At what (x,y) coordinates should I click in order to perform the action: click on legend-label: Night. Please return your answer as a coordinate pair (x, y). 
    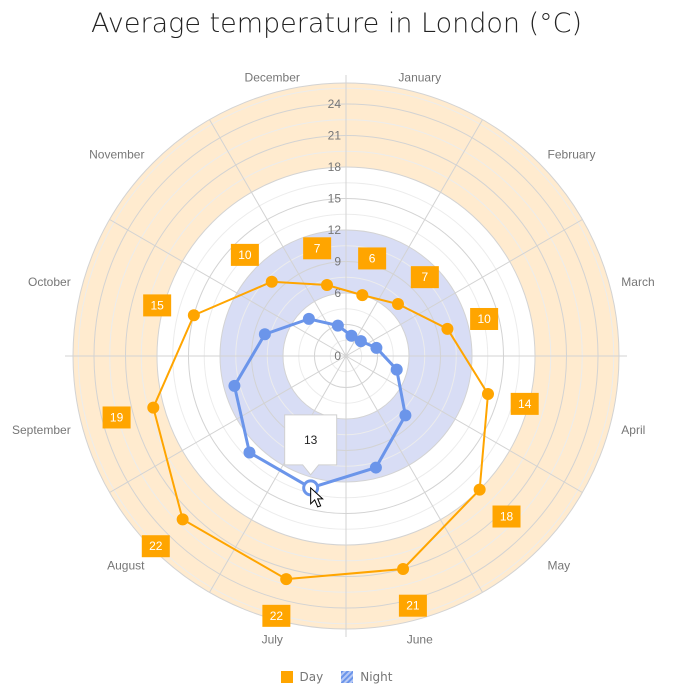
    Looking at the image, I should click on (376, 677).